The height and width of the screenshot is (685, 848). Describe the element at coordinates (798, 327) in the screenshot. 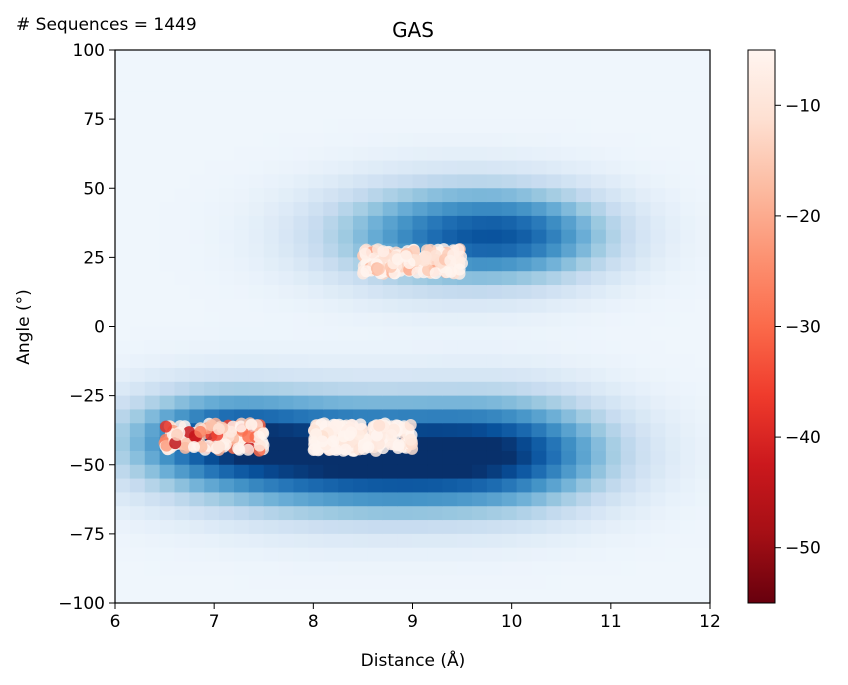

I see `colorbar-ticks: −10−20−30−40−50` at that location.